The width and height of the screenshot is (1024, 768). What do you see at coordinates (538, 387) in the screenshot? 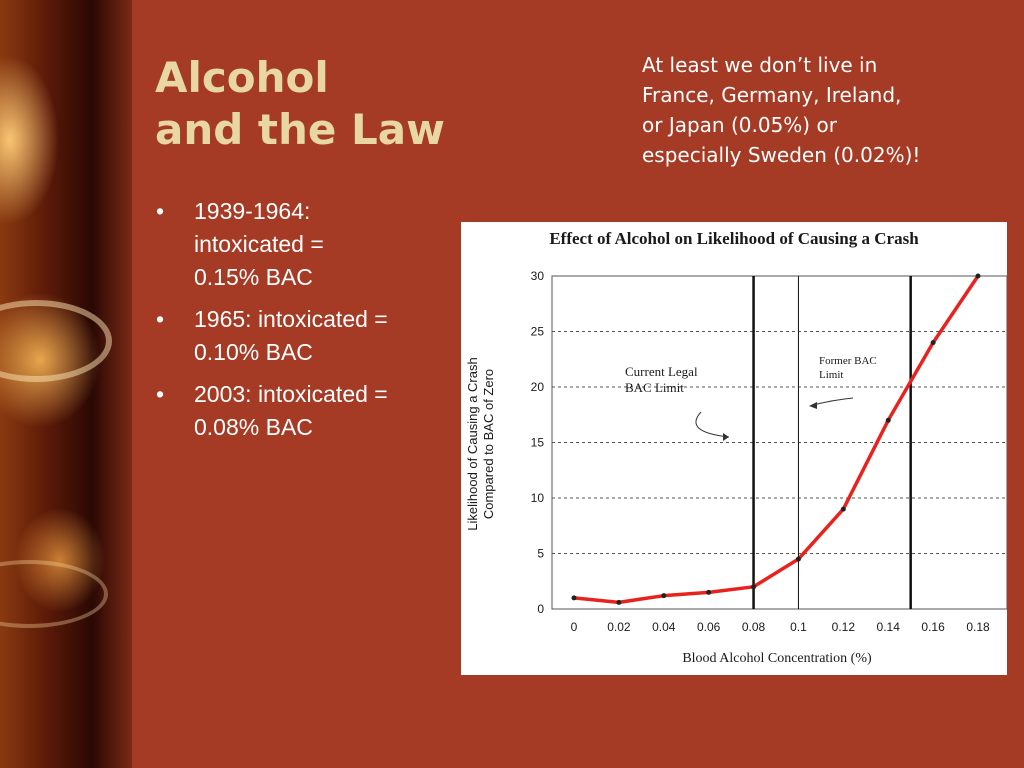
I see `y-tick-label: 20` at bounding box center [538, 387].